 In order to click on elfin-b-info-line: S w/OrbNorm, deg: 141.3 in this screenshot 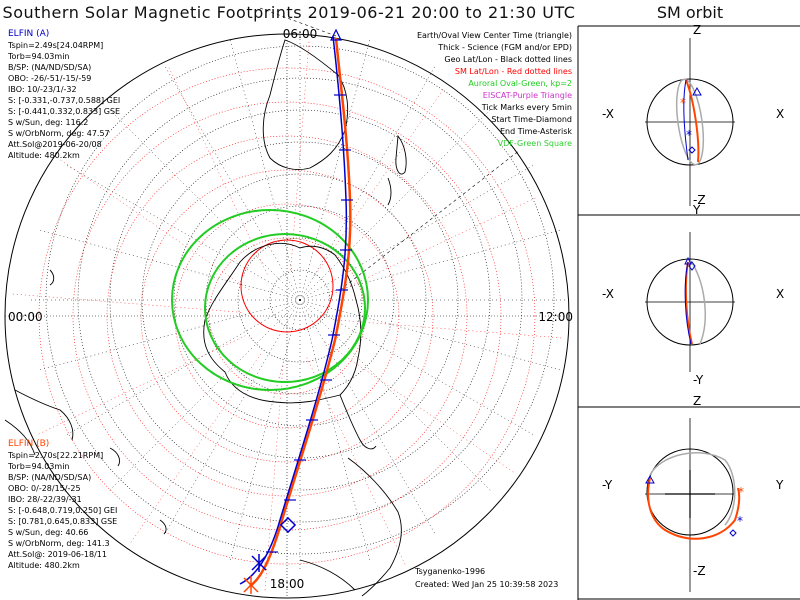, I will do `click(59, 543)`.